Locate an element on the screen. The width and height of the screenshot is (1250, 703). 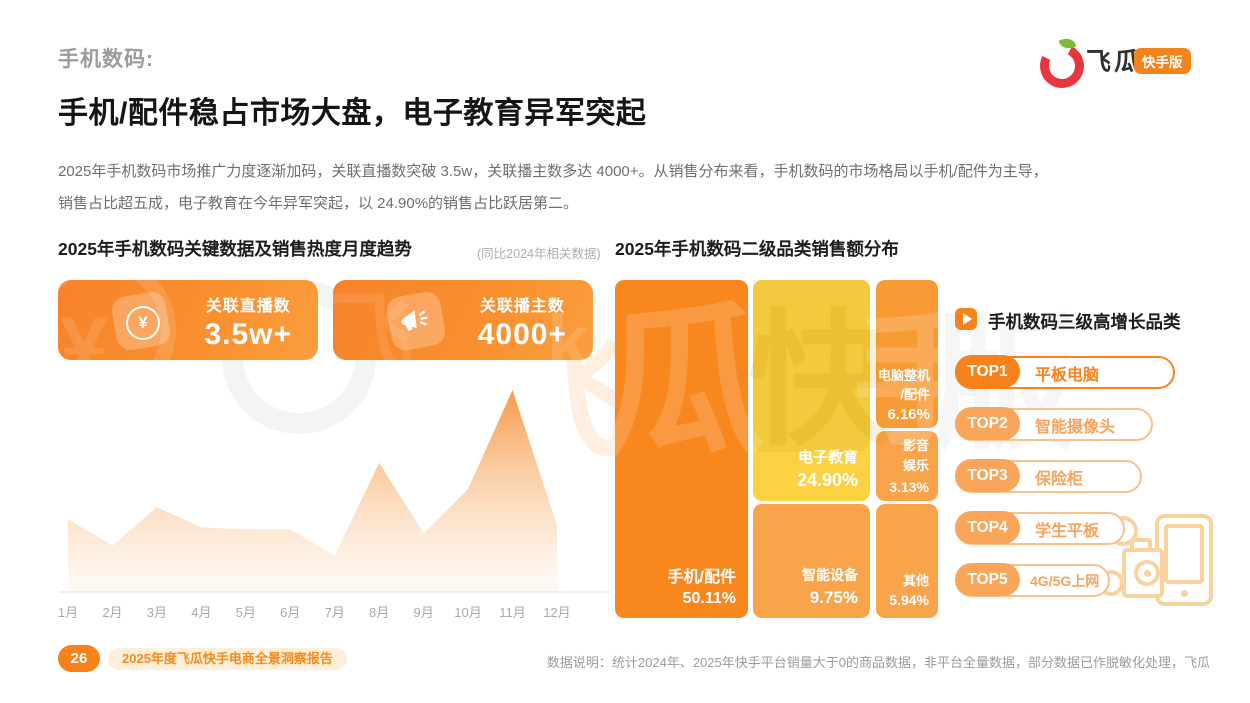
rank-label: 4G/5G上网 is located at coordinates (1065, 580).